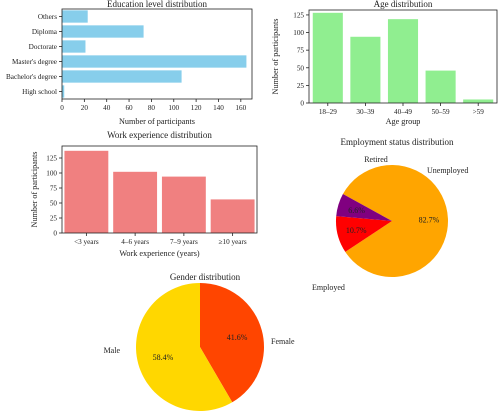 Image resolution: width=500 pixels, height=418 pixels. What do you see at coordinates (403, 121) in the screenshot?
I see `x-axis-label: Age group` at bounding box center [403, 121].